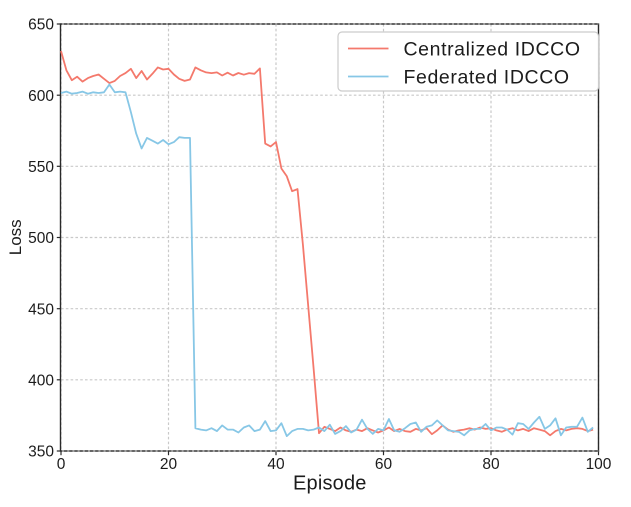  I want to click on svg-text: 80, so click(491, 464).